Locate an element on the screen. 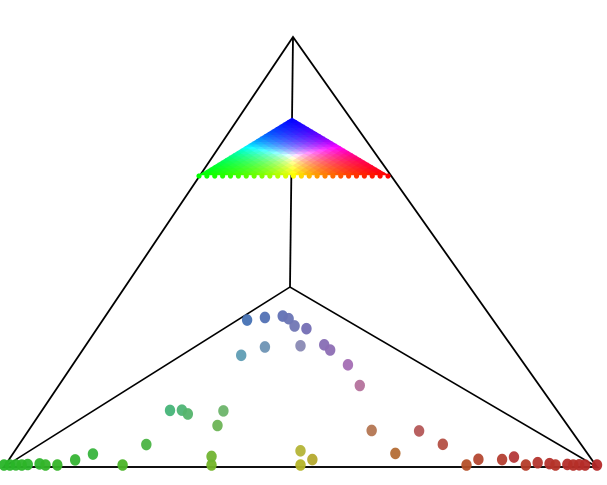 Image resolution: width=607 pixels, height=485 pixels. color-legend-triangle is located at coordinates (293, 148).